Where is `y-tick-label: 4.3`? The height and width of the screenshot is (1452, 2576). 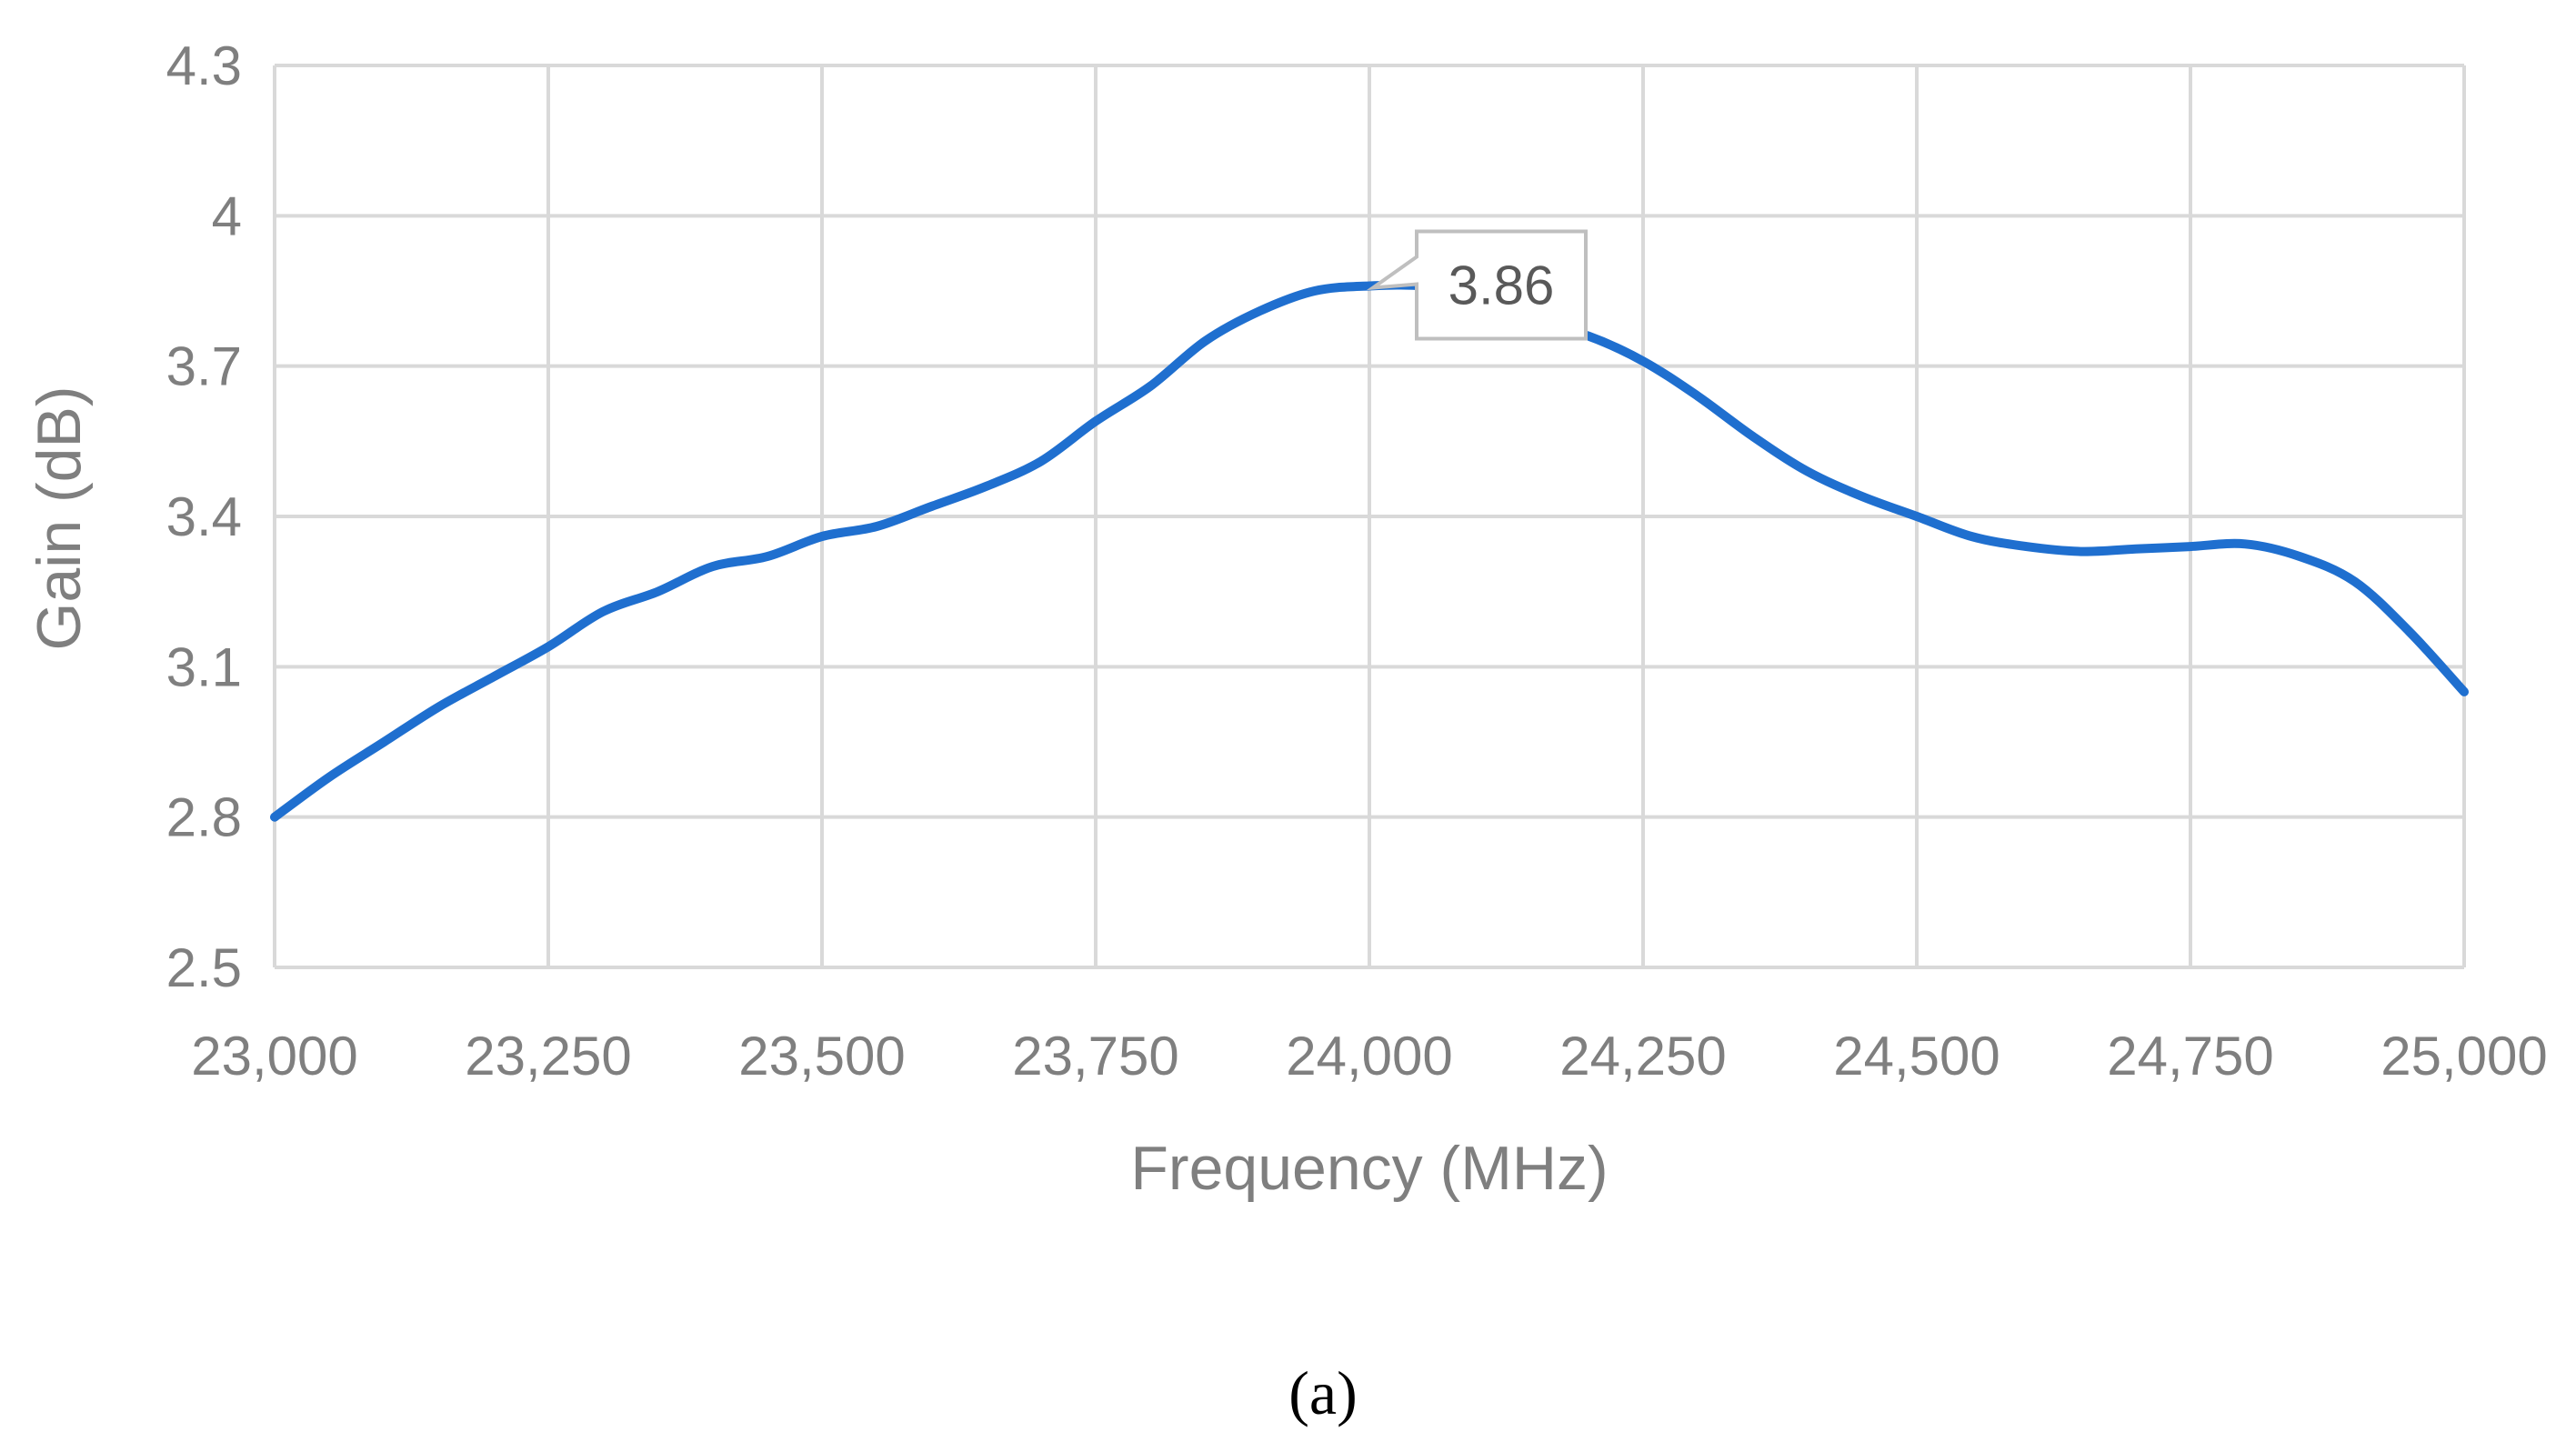 y-tick-label: 4.3 is located at coordinates (204, 66).